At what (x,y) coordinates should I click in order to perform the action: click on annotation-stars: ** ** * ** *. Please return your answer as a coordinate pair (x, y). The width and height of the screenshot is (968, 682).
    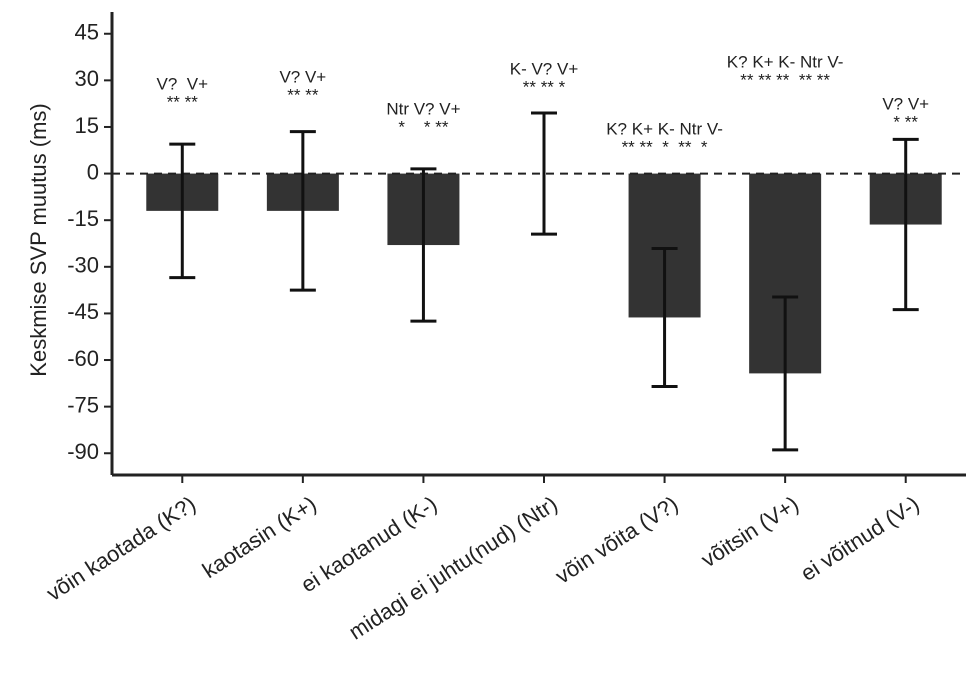
    Looking at the image, I should click on (665, 146).